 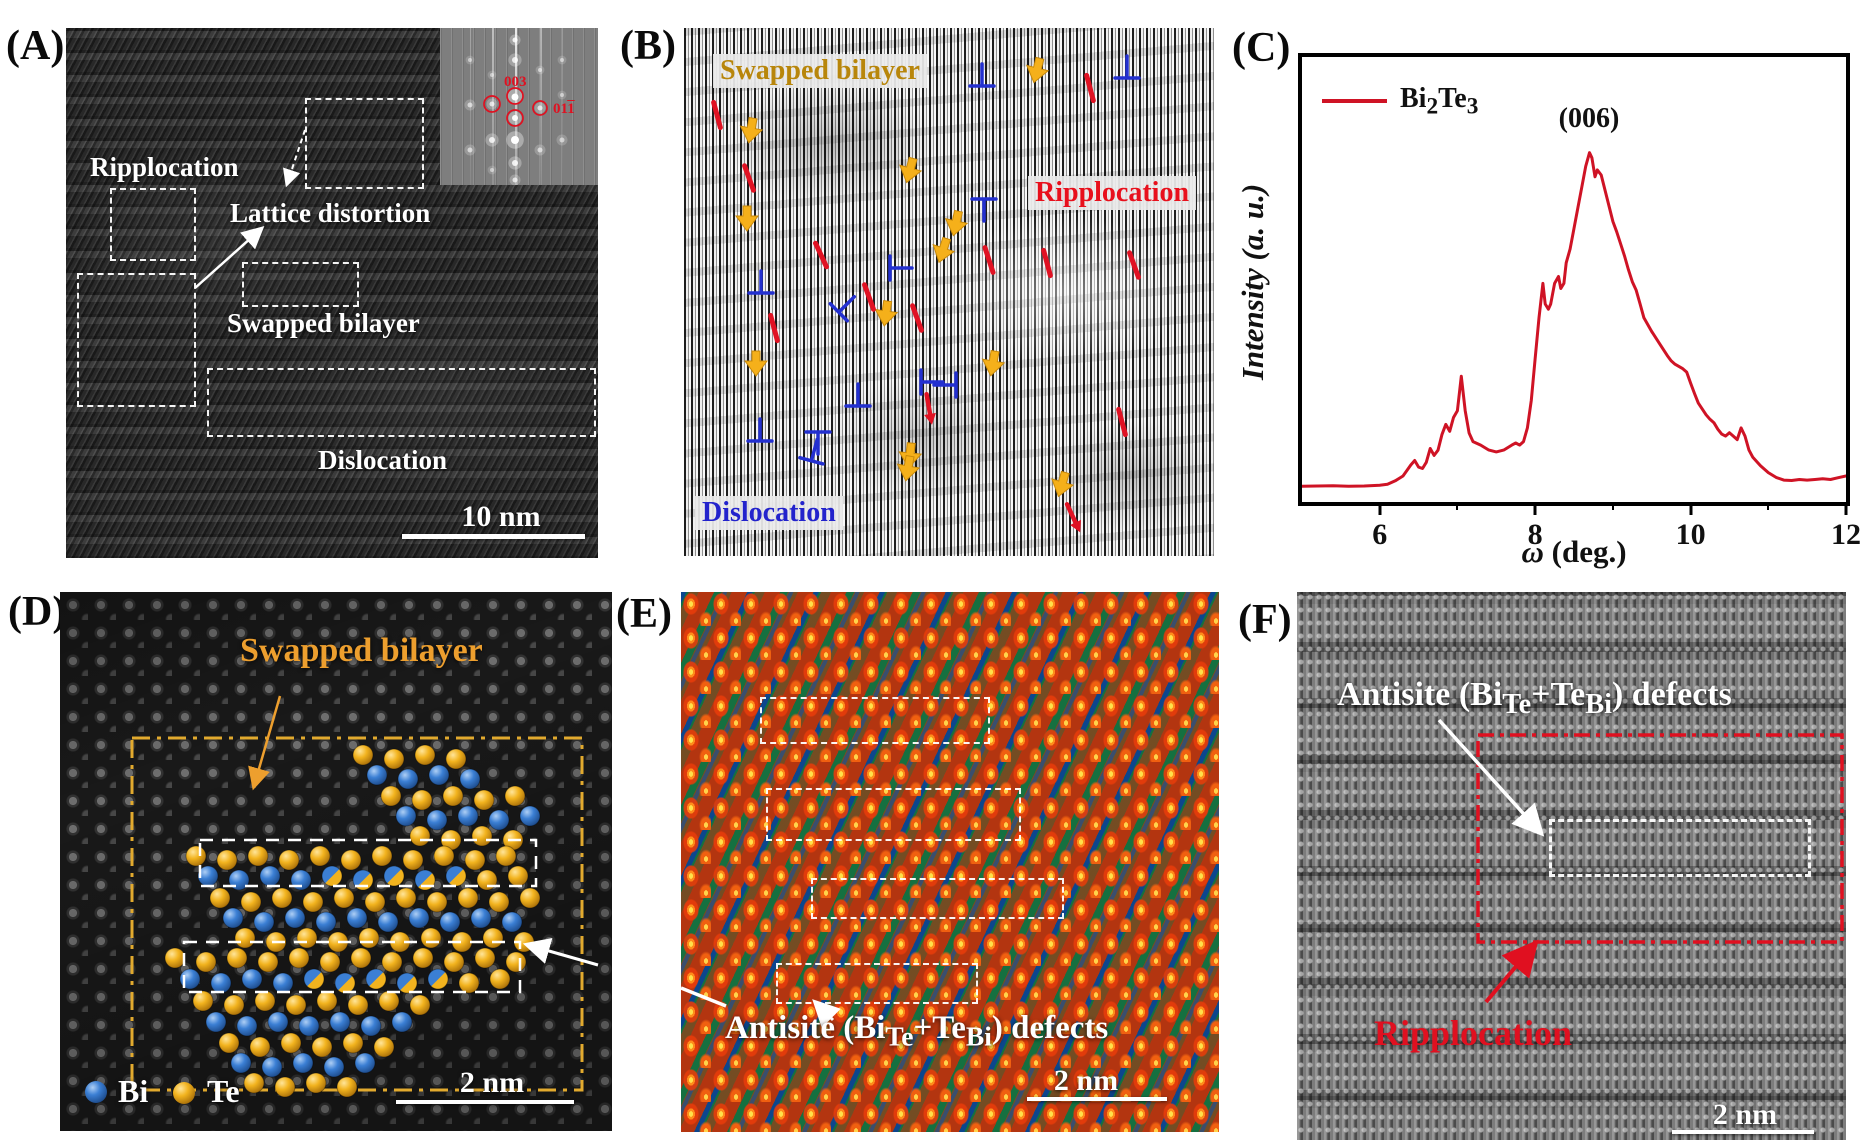 What do you see at coordinates (1574, 279) in the screenshot?
I see `panel-c-rocking-curve-plot: Bi2Te3 (006)` at bounding box center [1574, 279].